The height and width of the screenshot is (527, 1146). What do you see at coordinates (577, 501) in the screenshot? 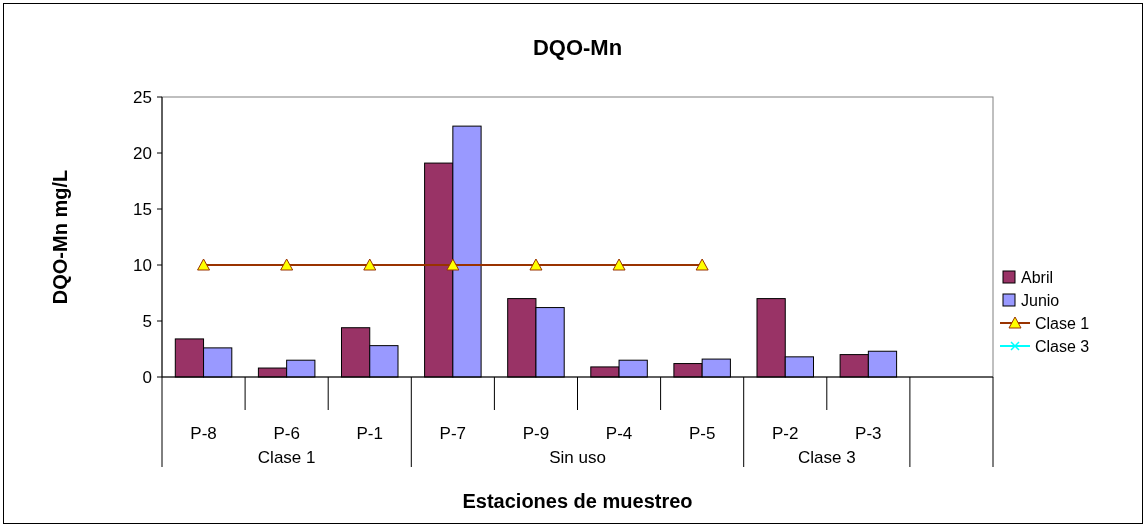
I see `x-axis-title: Estaciones de muestreo` at bounding box center [577, 501].